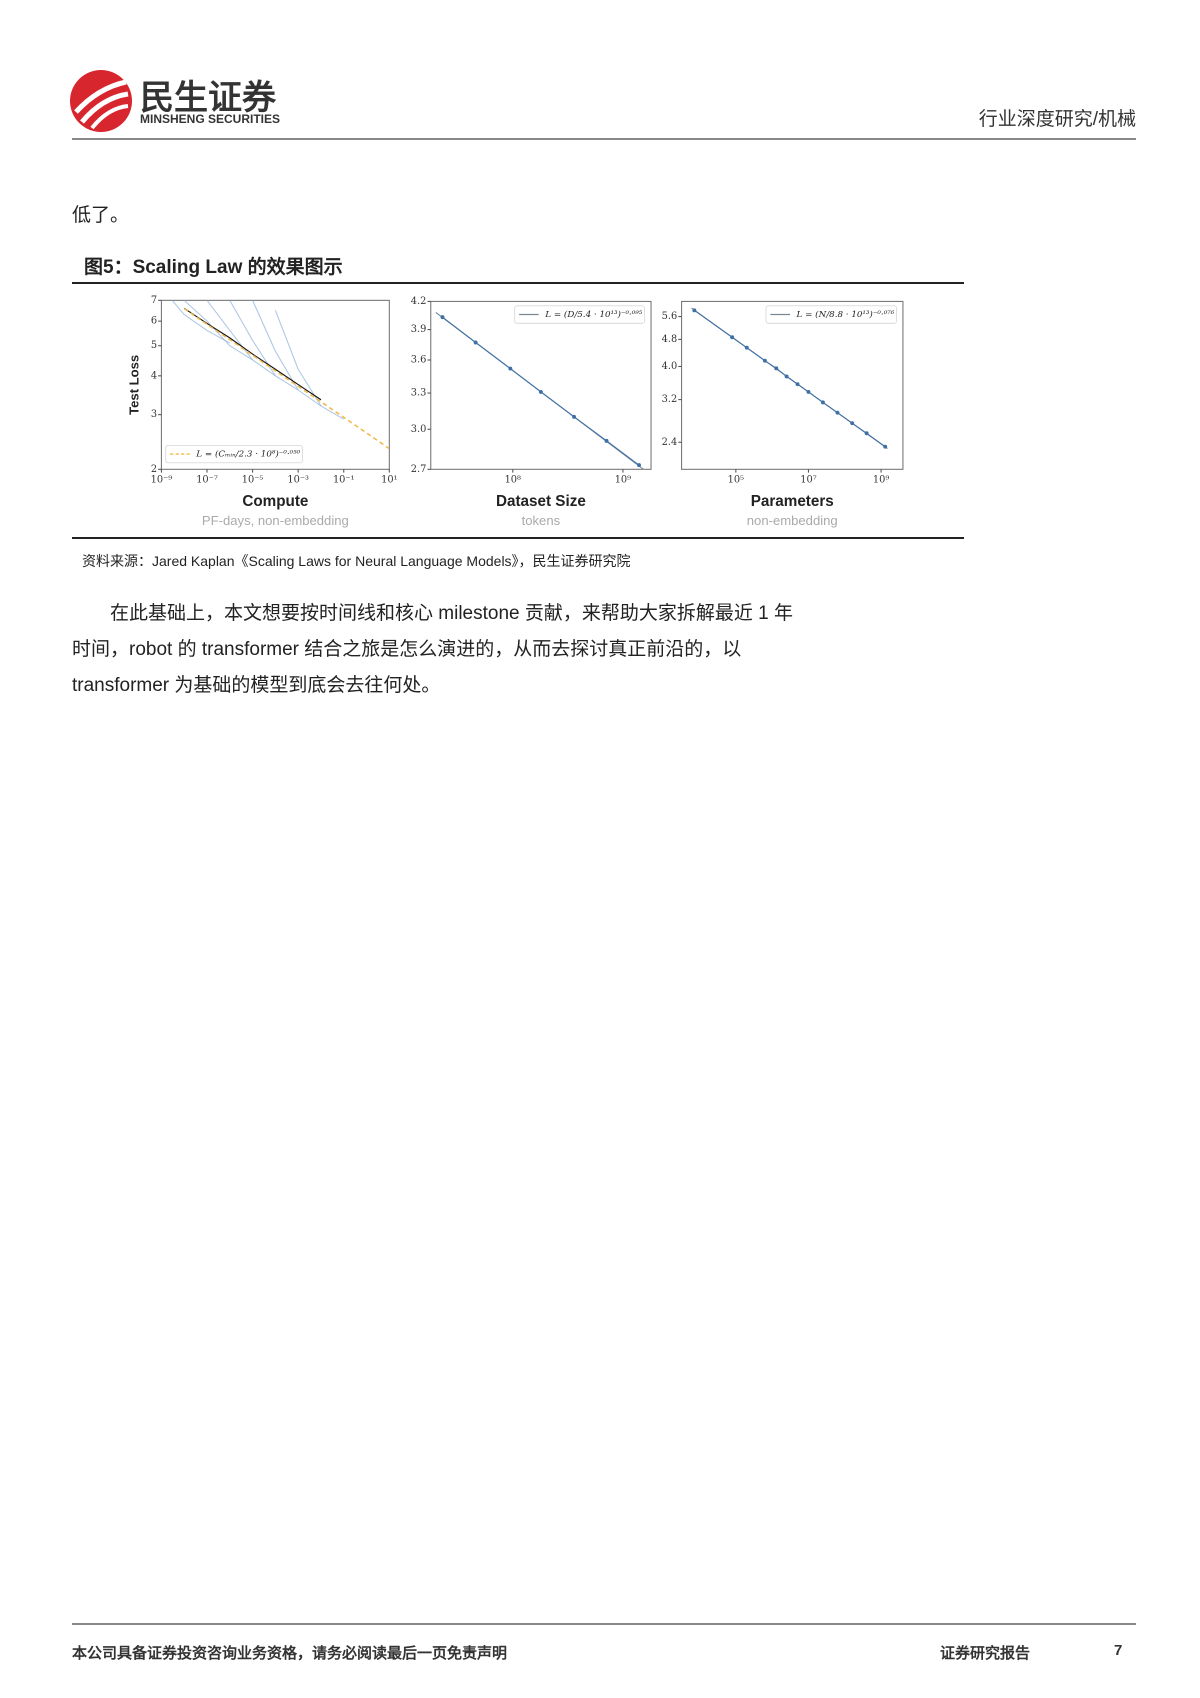 This screenshot has height=1698, width=1200. What do you see at coordinates (290, 1653) in the screenshot?
I see `footer-disclaimer: 本公司具备证券投资咨询业务资格，请务必阅读最后一页免责声明` at bounding box center [290, 1653].